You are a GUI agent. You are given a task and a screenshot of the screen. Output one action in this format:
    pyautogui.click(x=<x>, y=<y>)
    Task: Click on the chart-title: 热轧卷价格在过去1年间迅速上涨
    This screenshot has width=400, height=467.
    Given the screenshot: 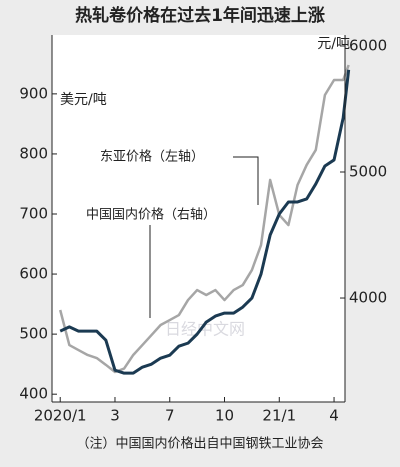 What is the action you would take?
    pyautogui.click(x=200, y=15)
    